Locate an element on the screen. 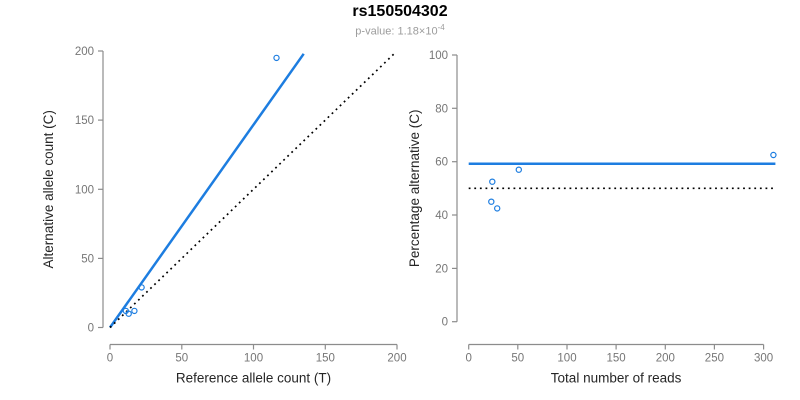  y-axis-title: Percentage alternative (C) is located at coordinates (414, 189).